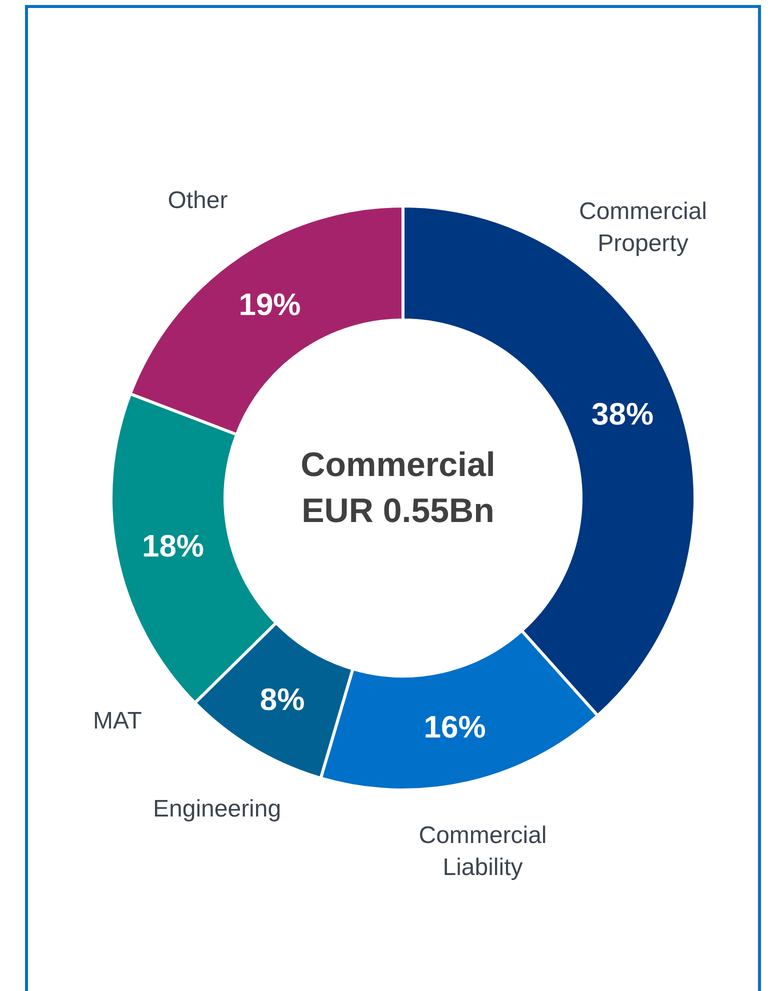 This screenshot has width=775, height=991. Describe the element at coordinates (398, 511) in the screenshot. I see `text: EUR 0.55Bn` at that location.